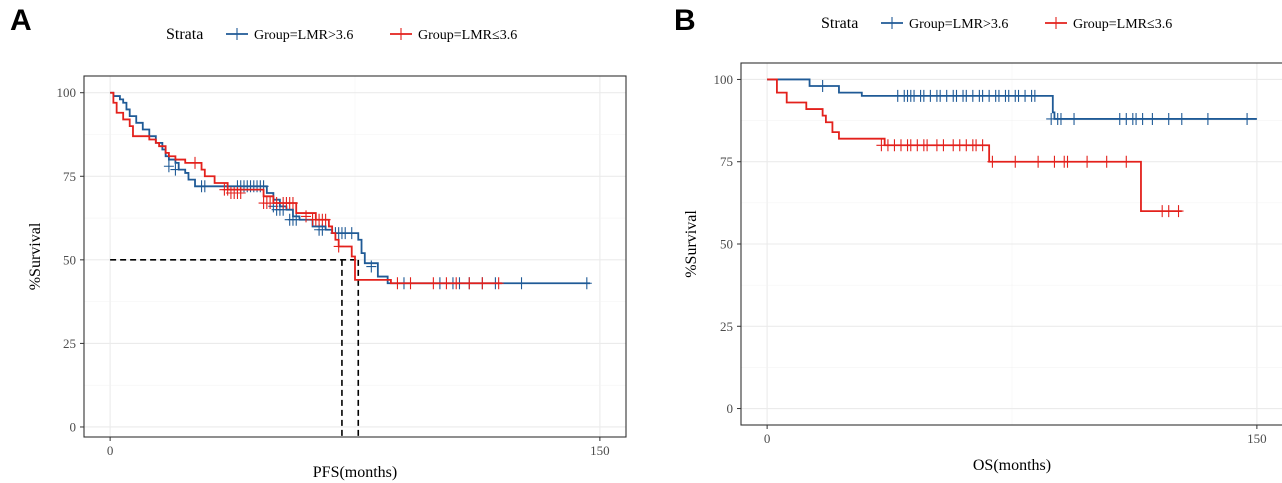 This screenshot has height=483, width=1282. I want to click on panel-a-letter: A, so click(21, 20).